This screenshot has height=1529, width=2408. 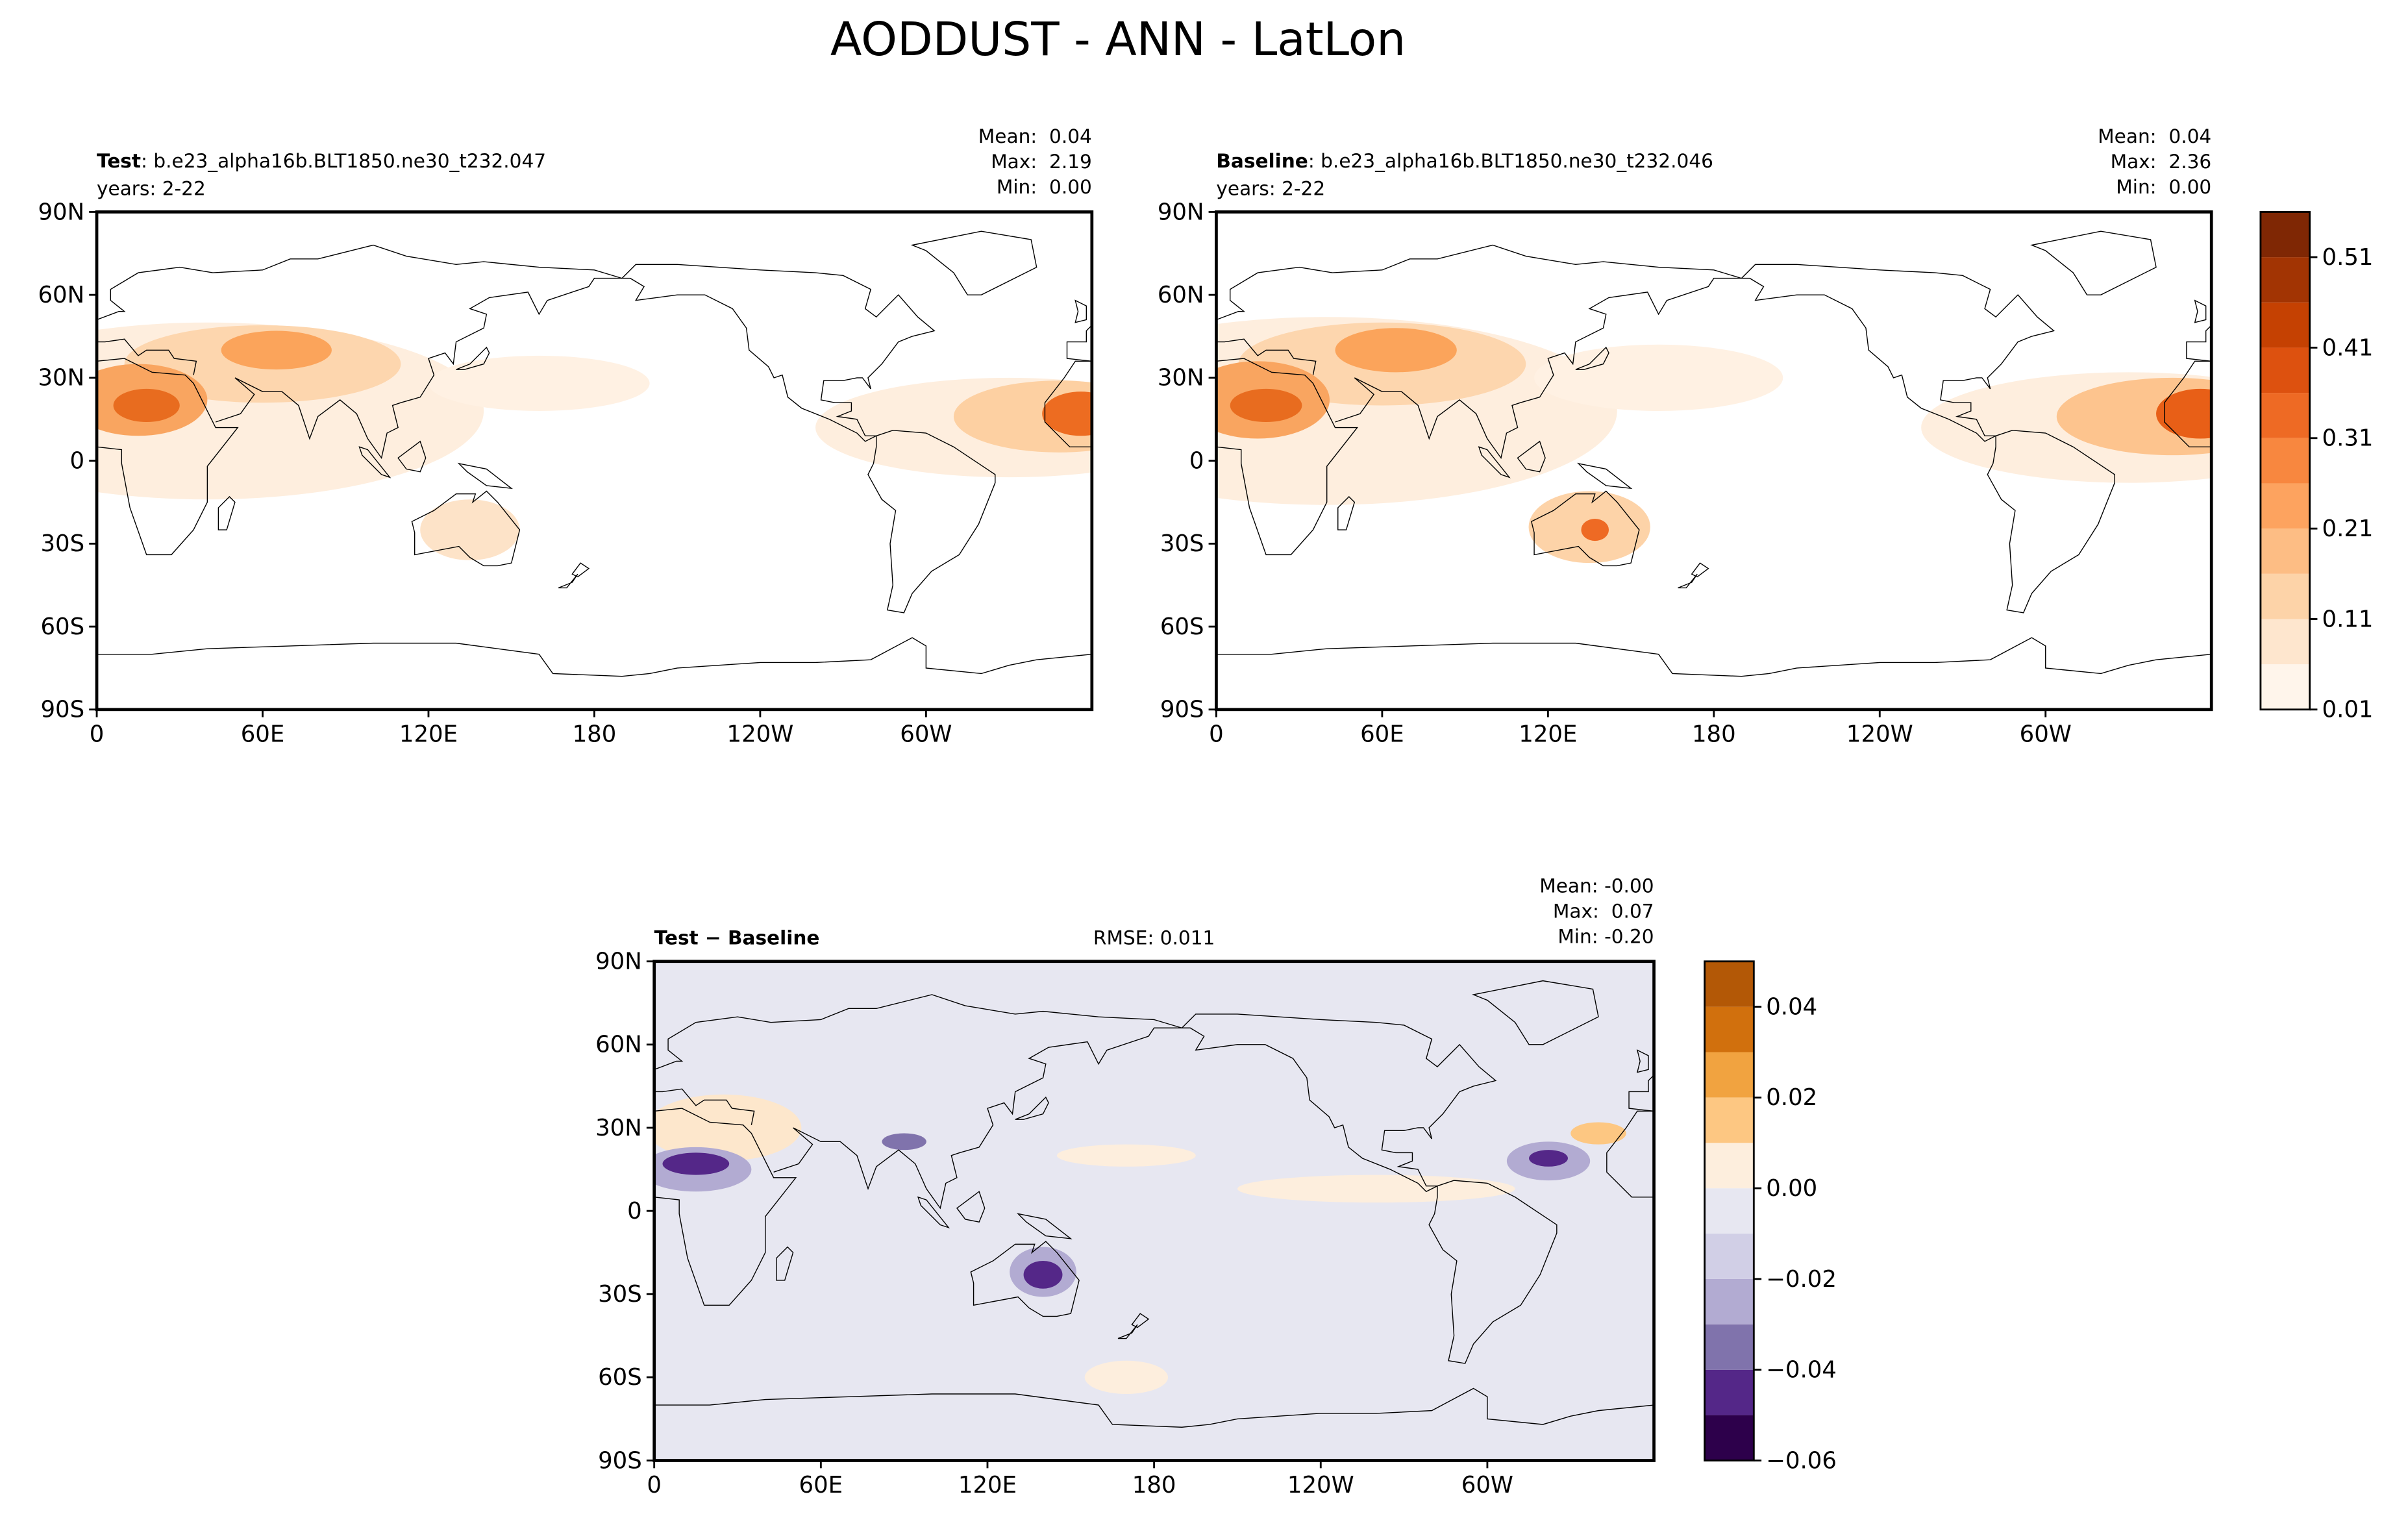 I want to click on colorbar-tick-label: −0.02, so click(x=1801, y=1279).